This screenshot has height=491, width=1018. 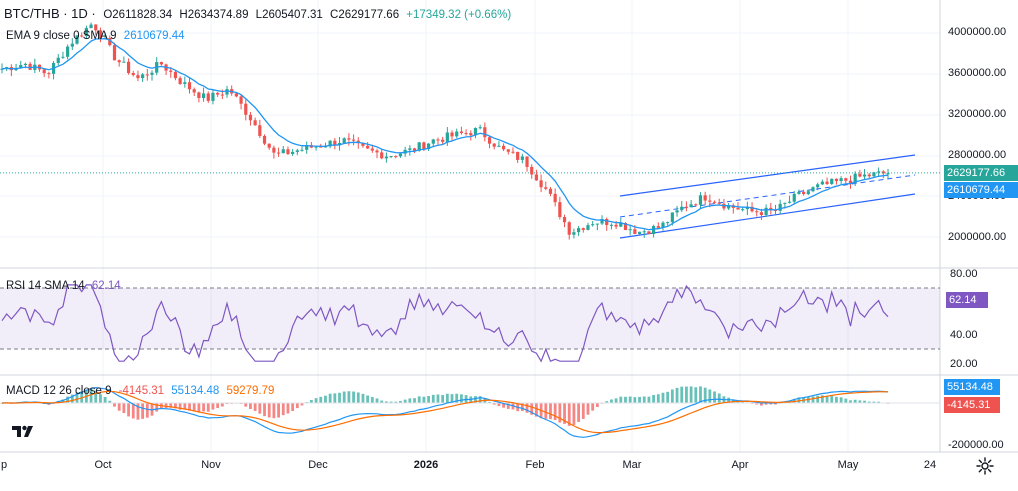 What do you see at coordinates (445, 412) in the screenshot?
I see `macd-signal-line` at bounding box center [445, 412].